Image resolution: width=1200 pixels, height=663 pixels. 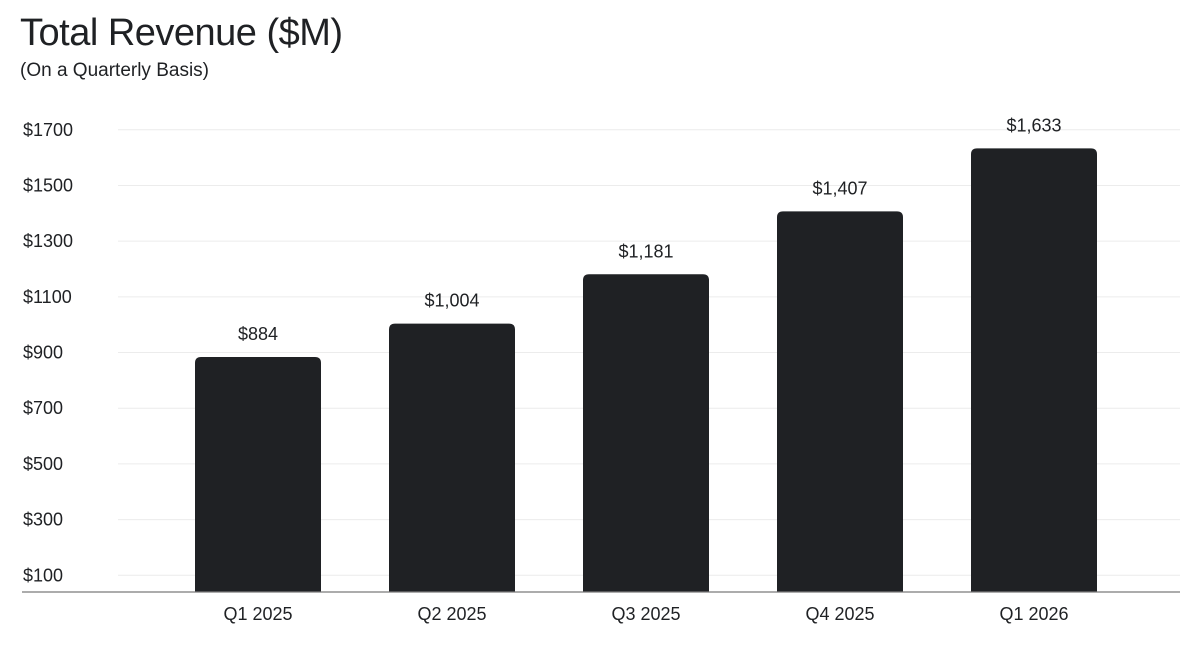 I want to click on chart-subtitle: (On a Quarterly Basis), so click(x=114, y=70).